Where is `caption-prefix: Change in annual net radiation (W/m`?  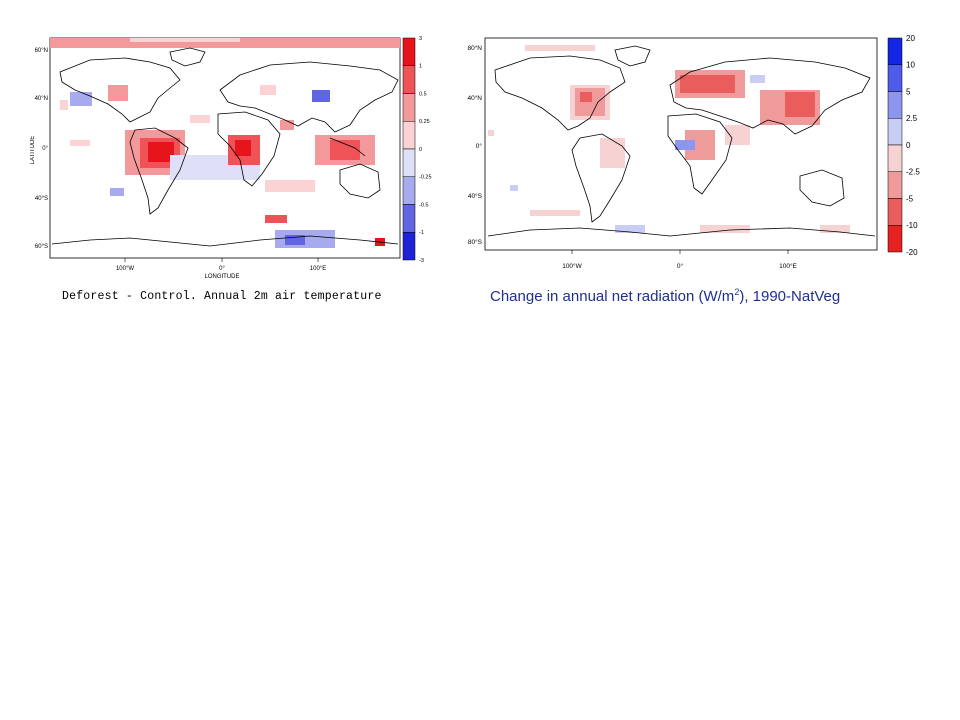 caption-prefix: Change in annual net radiation (W/m is located at coordinates (612, 296).